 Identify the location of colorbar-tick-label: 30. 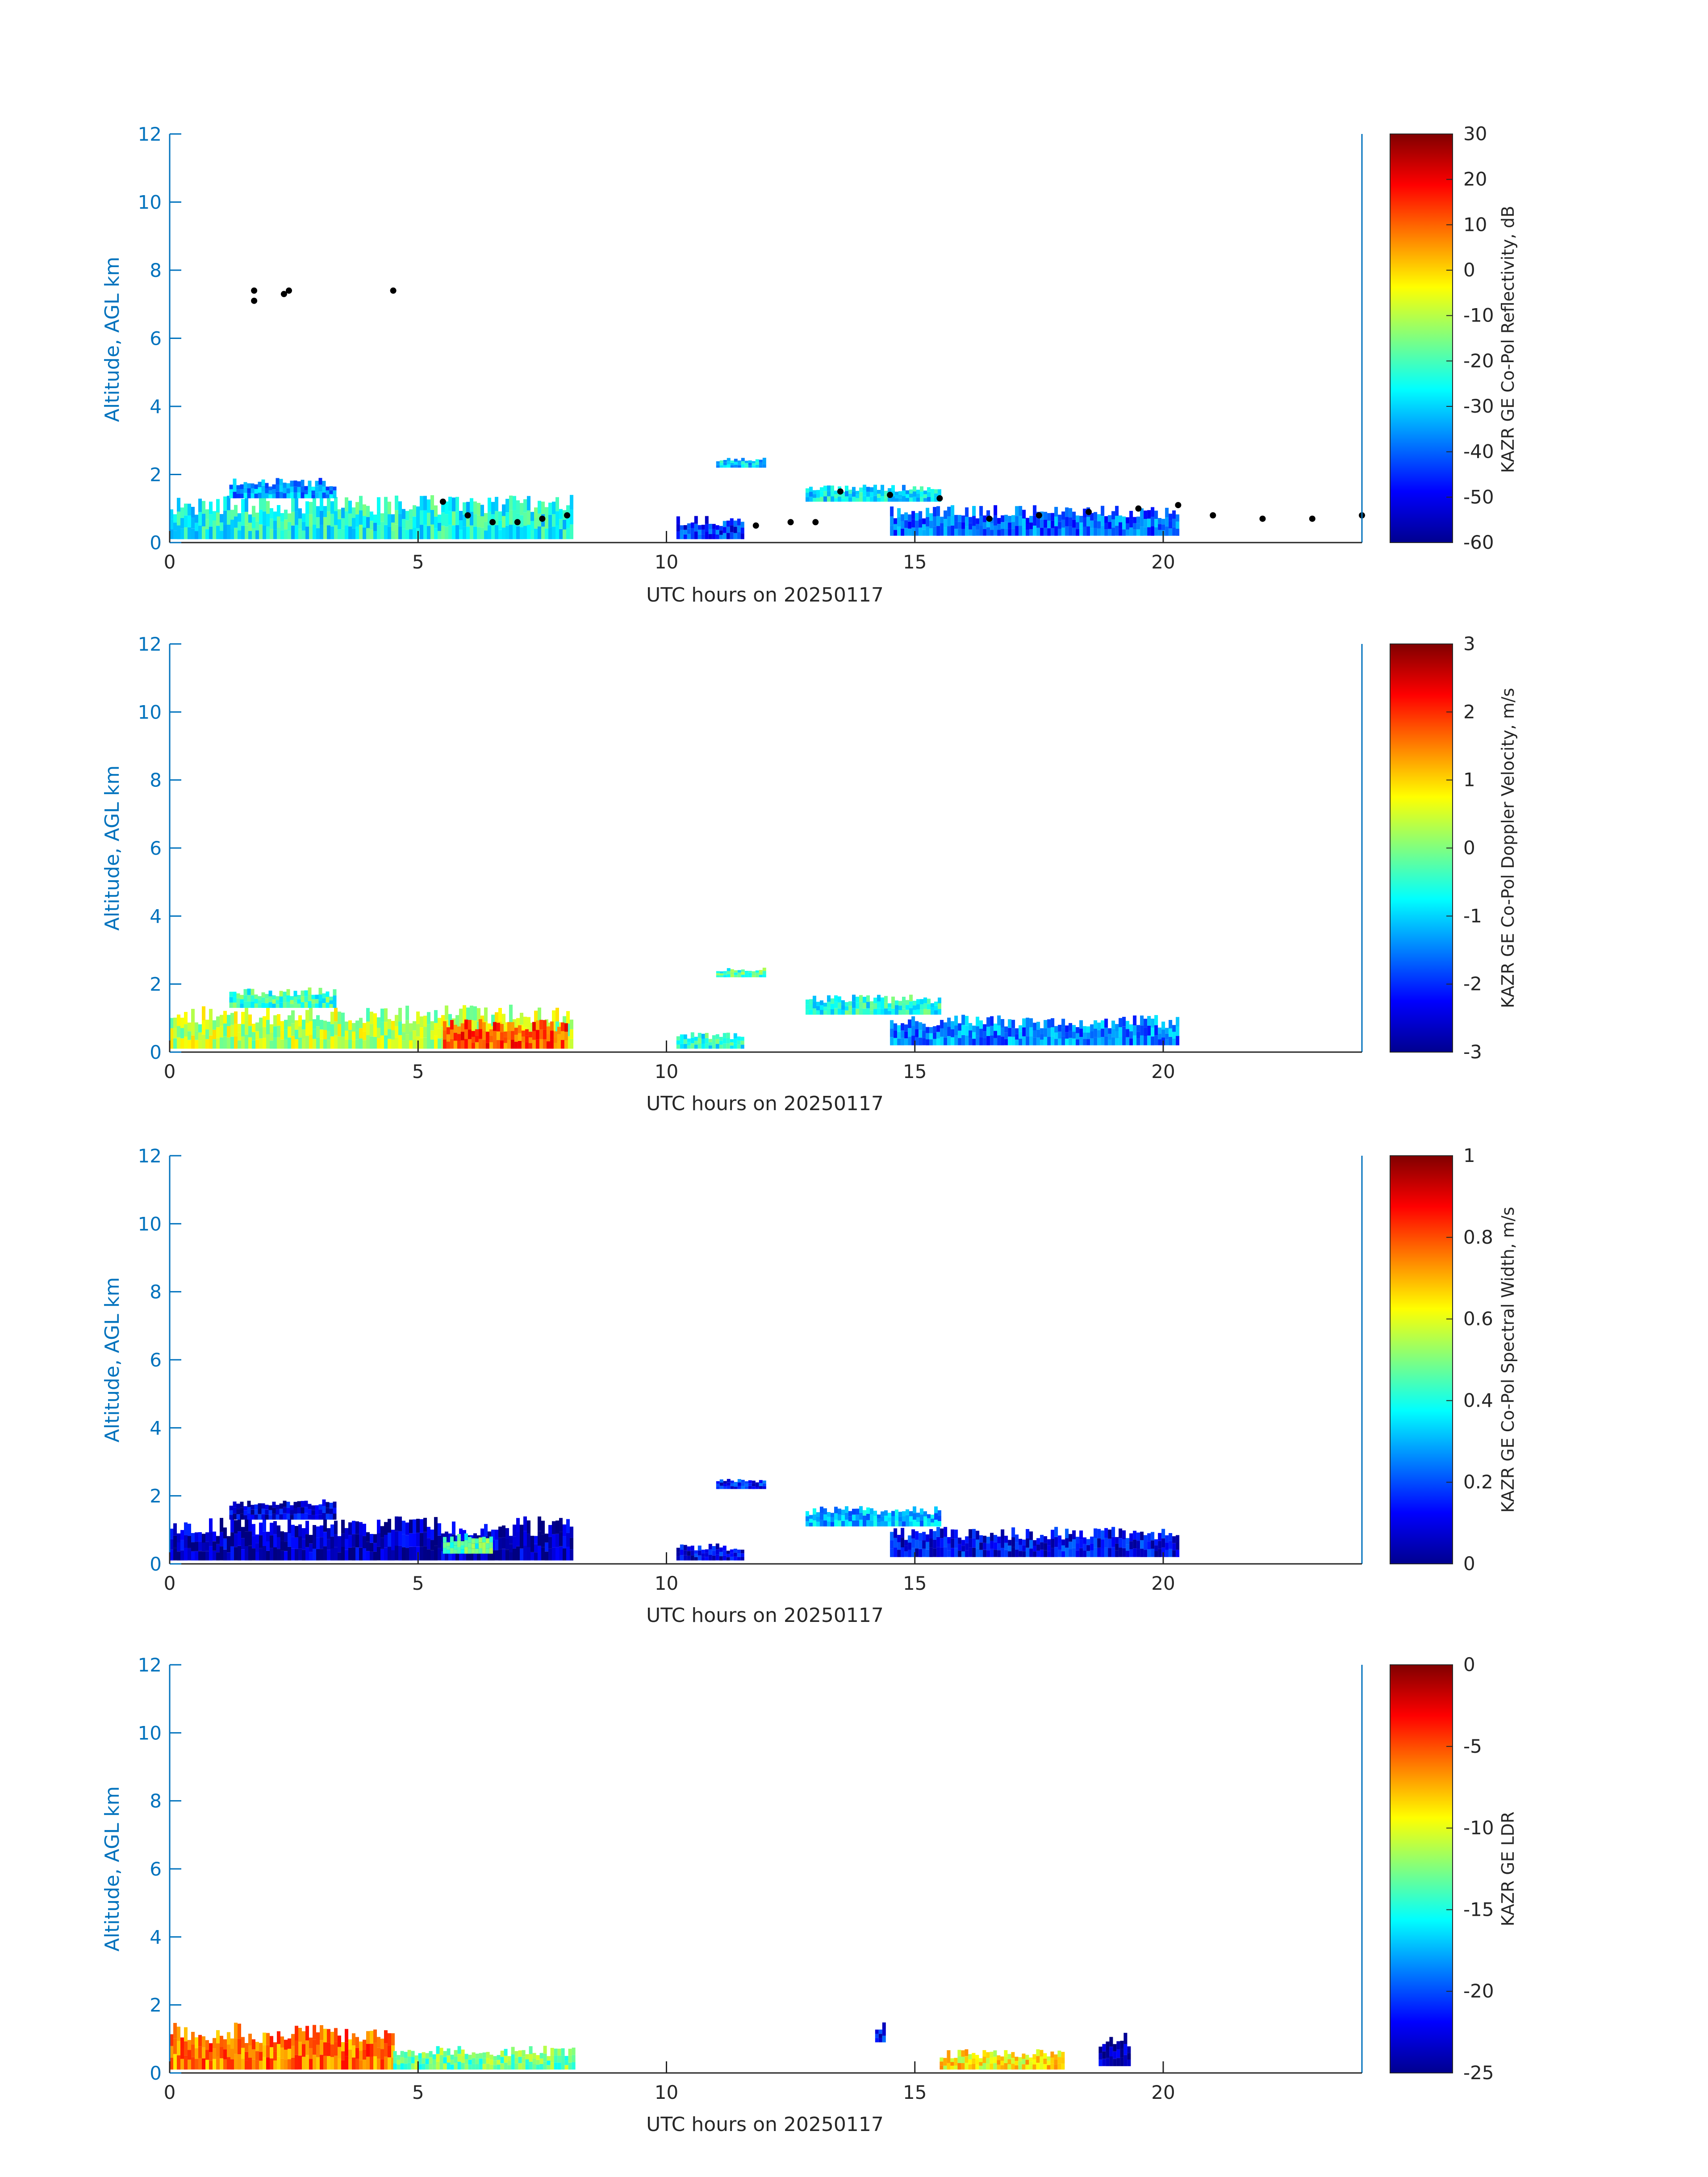
(1475, 134).